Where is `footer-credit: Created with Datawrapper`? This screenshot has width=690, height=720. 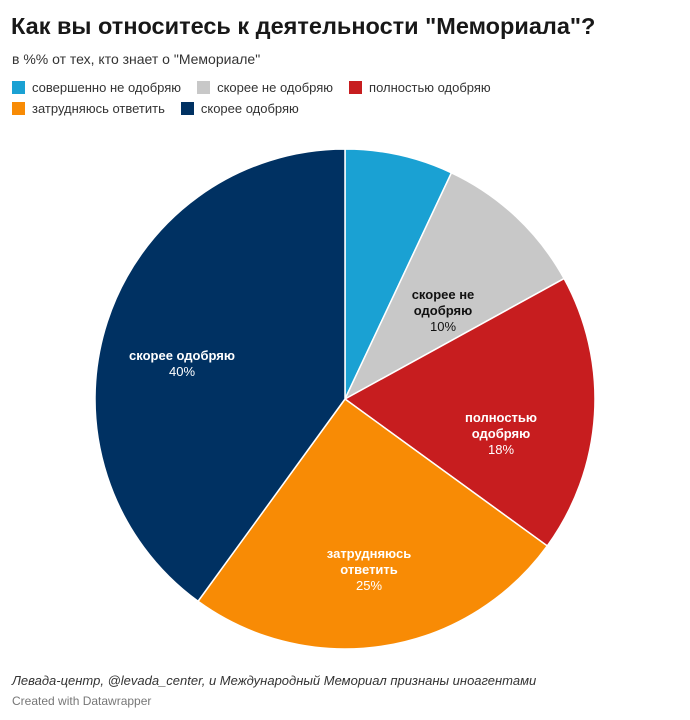 footer-credit: Created with Datawrapper is located at coordinates (82, 701).